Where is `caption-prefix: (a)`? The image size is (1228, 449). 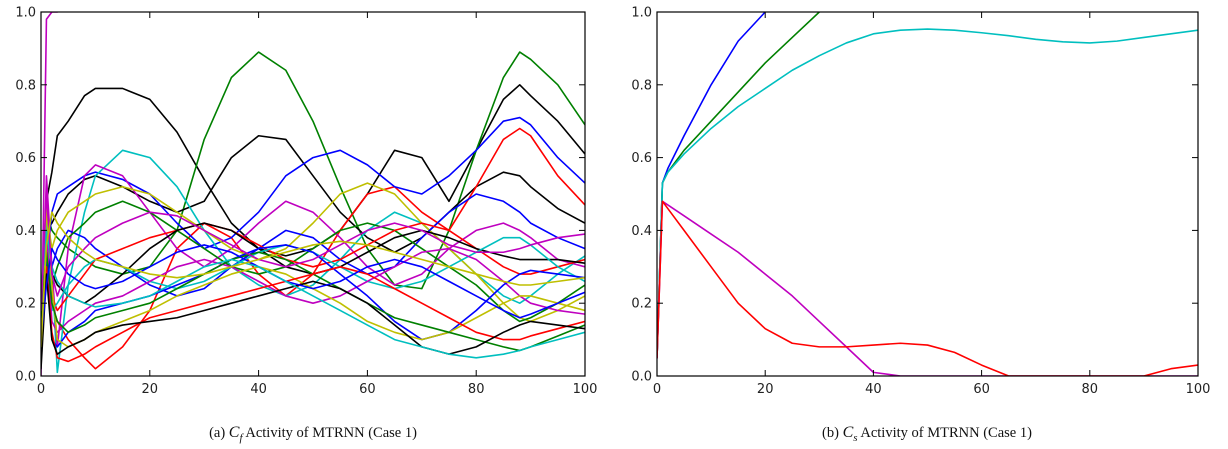 caption-prefix: (a) is located at coordinates (219, 433).